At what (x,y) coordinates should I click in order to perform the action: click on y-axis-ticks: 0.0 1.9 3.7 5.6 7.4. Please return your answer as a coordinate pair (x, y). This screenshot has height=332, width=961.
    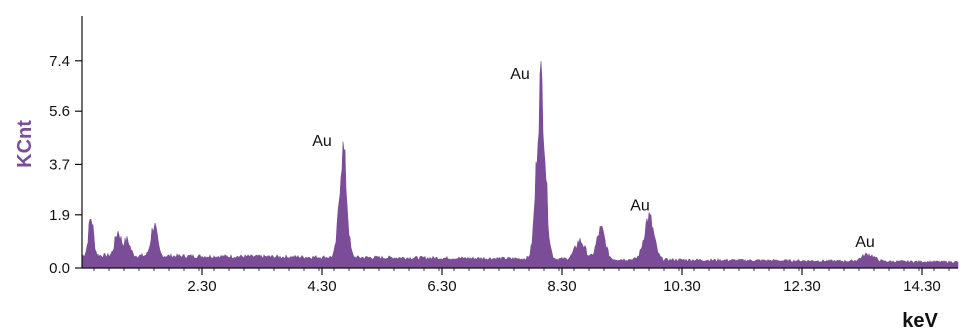
    Looking at the image, I should click on (65, 165).